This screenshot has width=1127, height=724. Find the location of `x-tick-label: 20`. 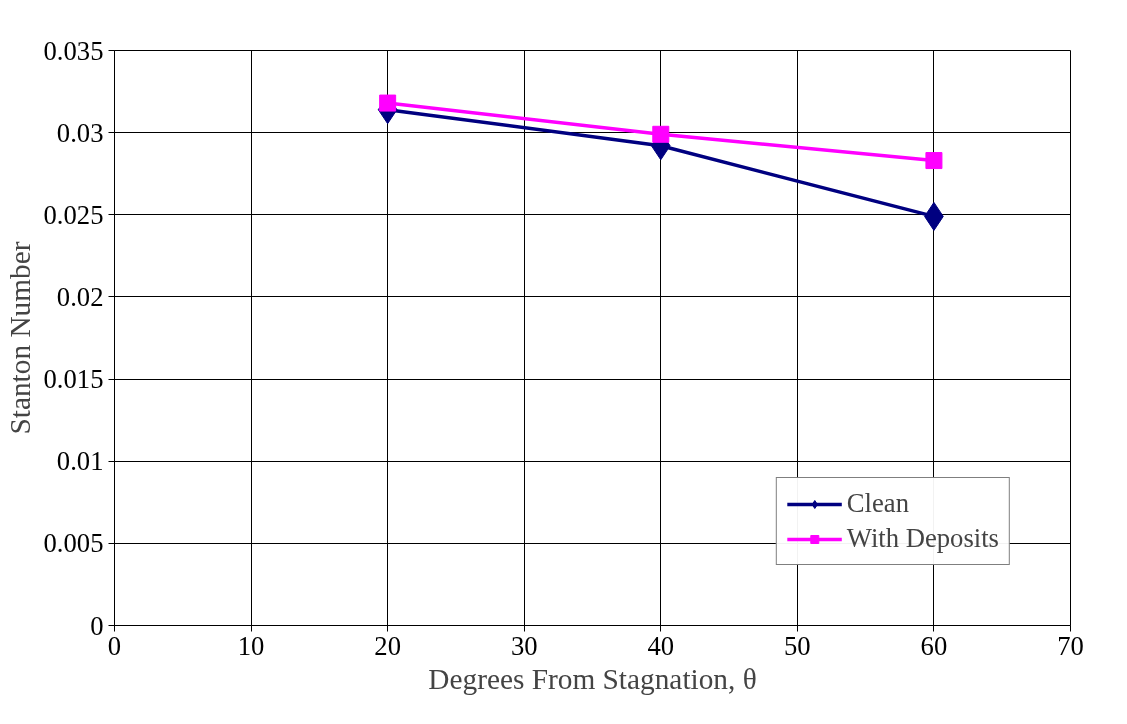

x-tick-label: 20 is located at coordinates (387, 645).